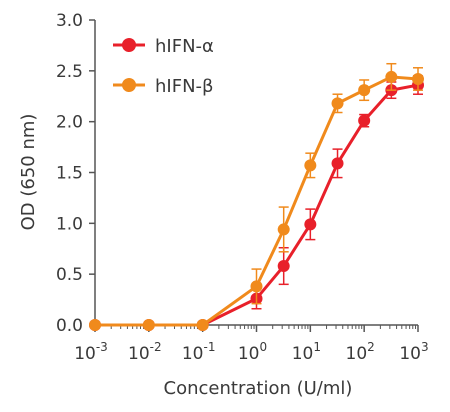 The width and height of the screenshot is (450, 412). What do you see at coordinates (252, 352) in the screenshot?
I see `x-tick-label: 10⁰` at bounding box center [252, 352].